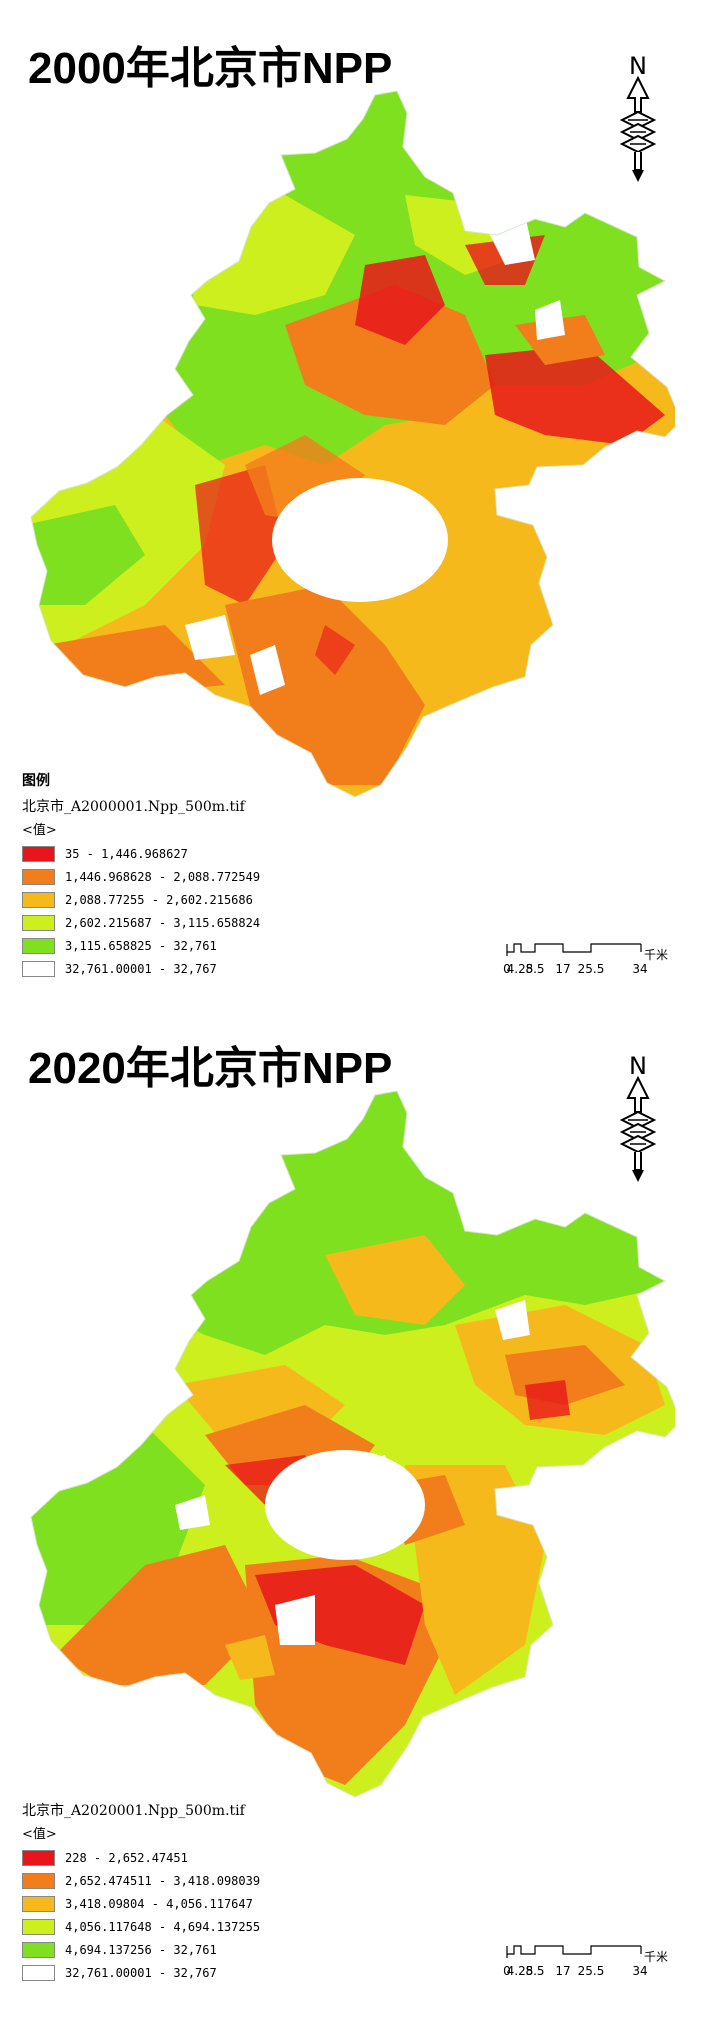 This screenshot has width=728, height=2023. I want to click on legend-item-label: 2,088.77255 - 2,602.215686, so click(159, 899).